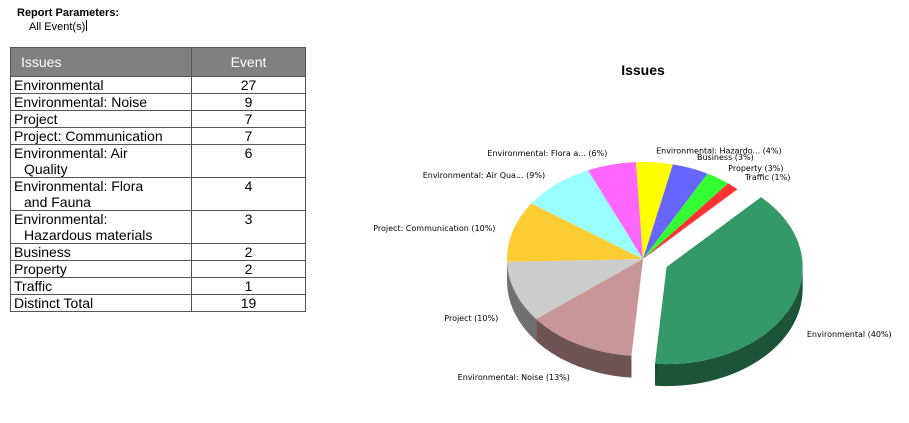 The width and height of the screenshot is (909, 423). I want to click on pie-label-environmental-air-quality: Environmental: Air Qua... (9%), so click(484, 175).